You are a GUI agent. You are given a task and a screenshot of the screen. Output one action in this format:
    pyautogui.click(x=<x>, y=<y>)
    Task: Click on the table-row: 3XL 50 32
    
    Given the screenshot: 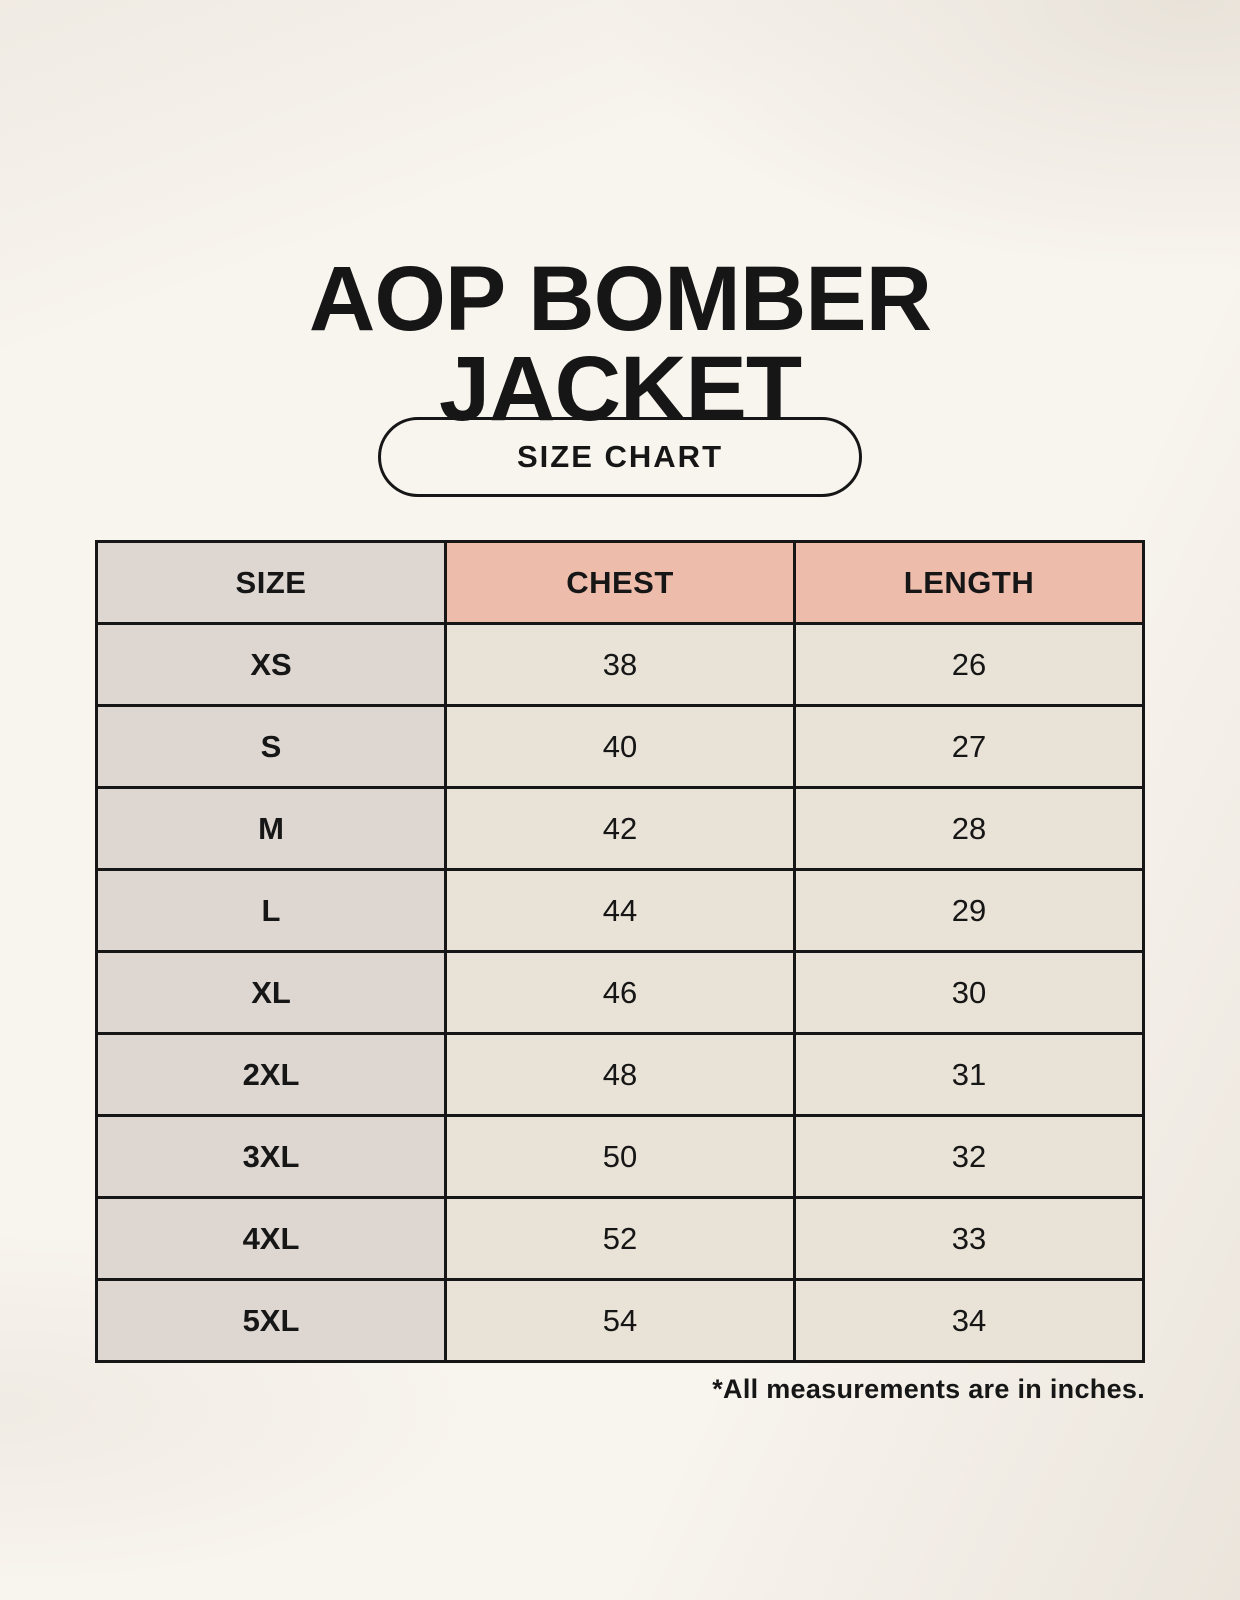 What is the action you would take?
    pyautogui.click(x=620, y=1156)
    